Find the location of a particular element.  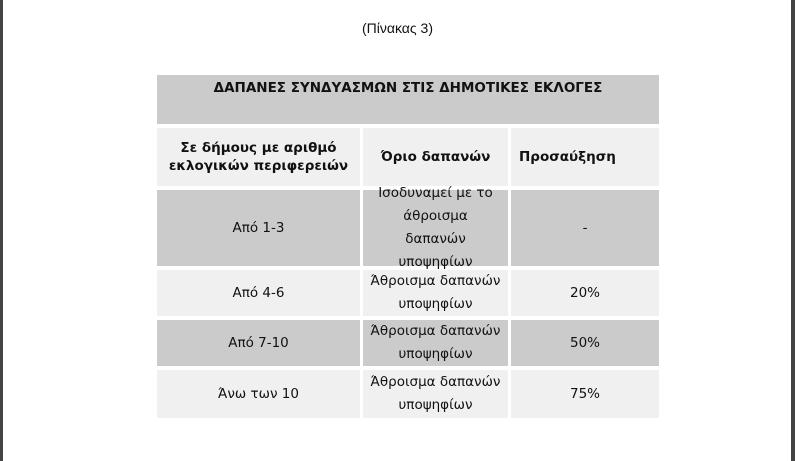

row4-increase: 75% is located at coordinates (585, 394).